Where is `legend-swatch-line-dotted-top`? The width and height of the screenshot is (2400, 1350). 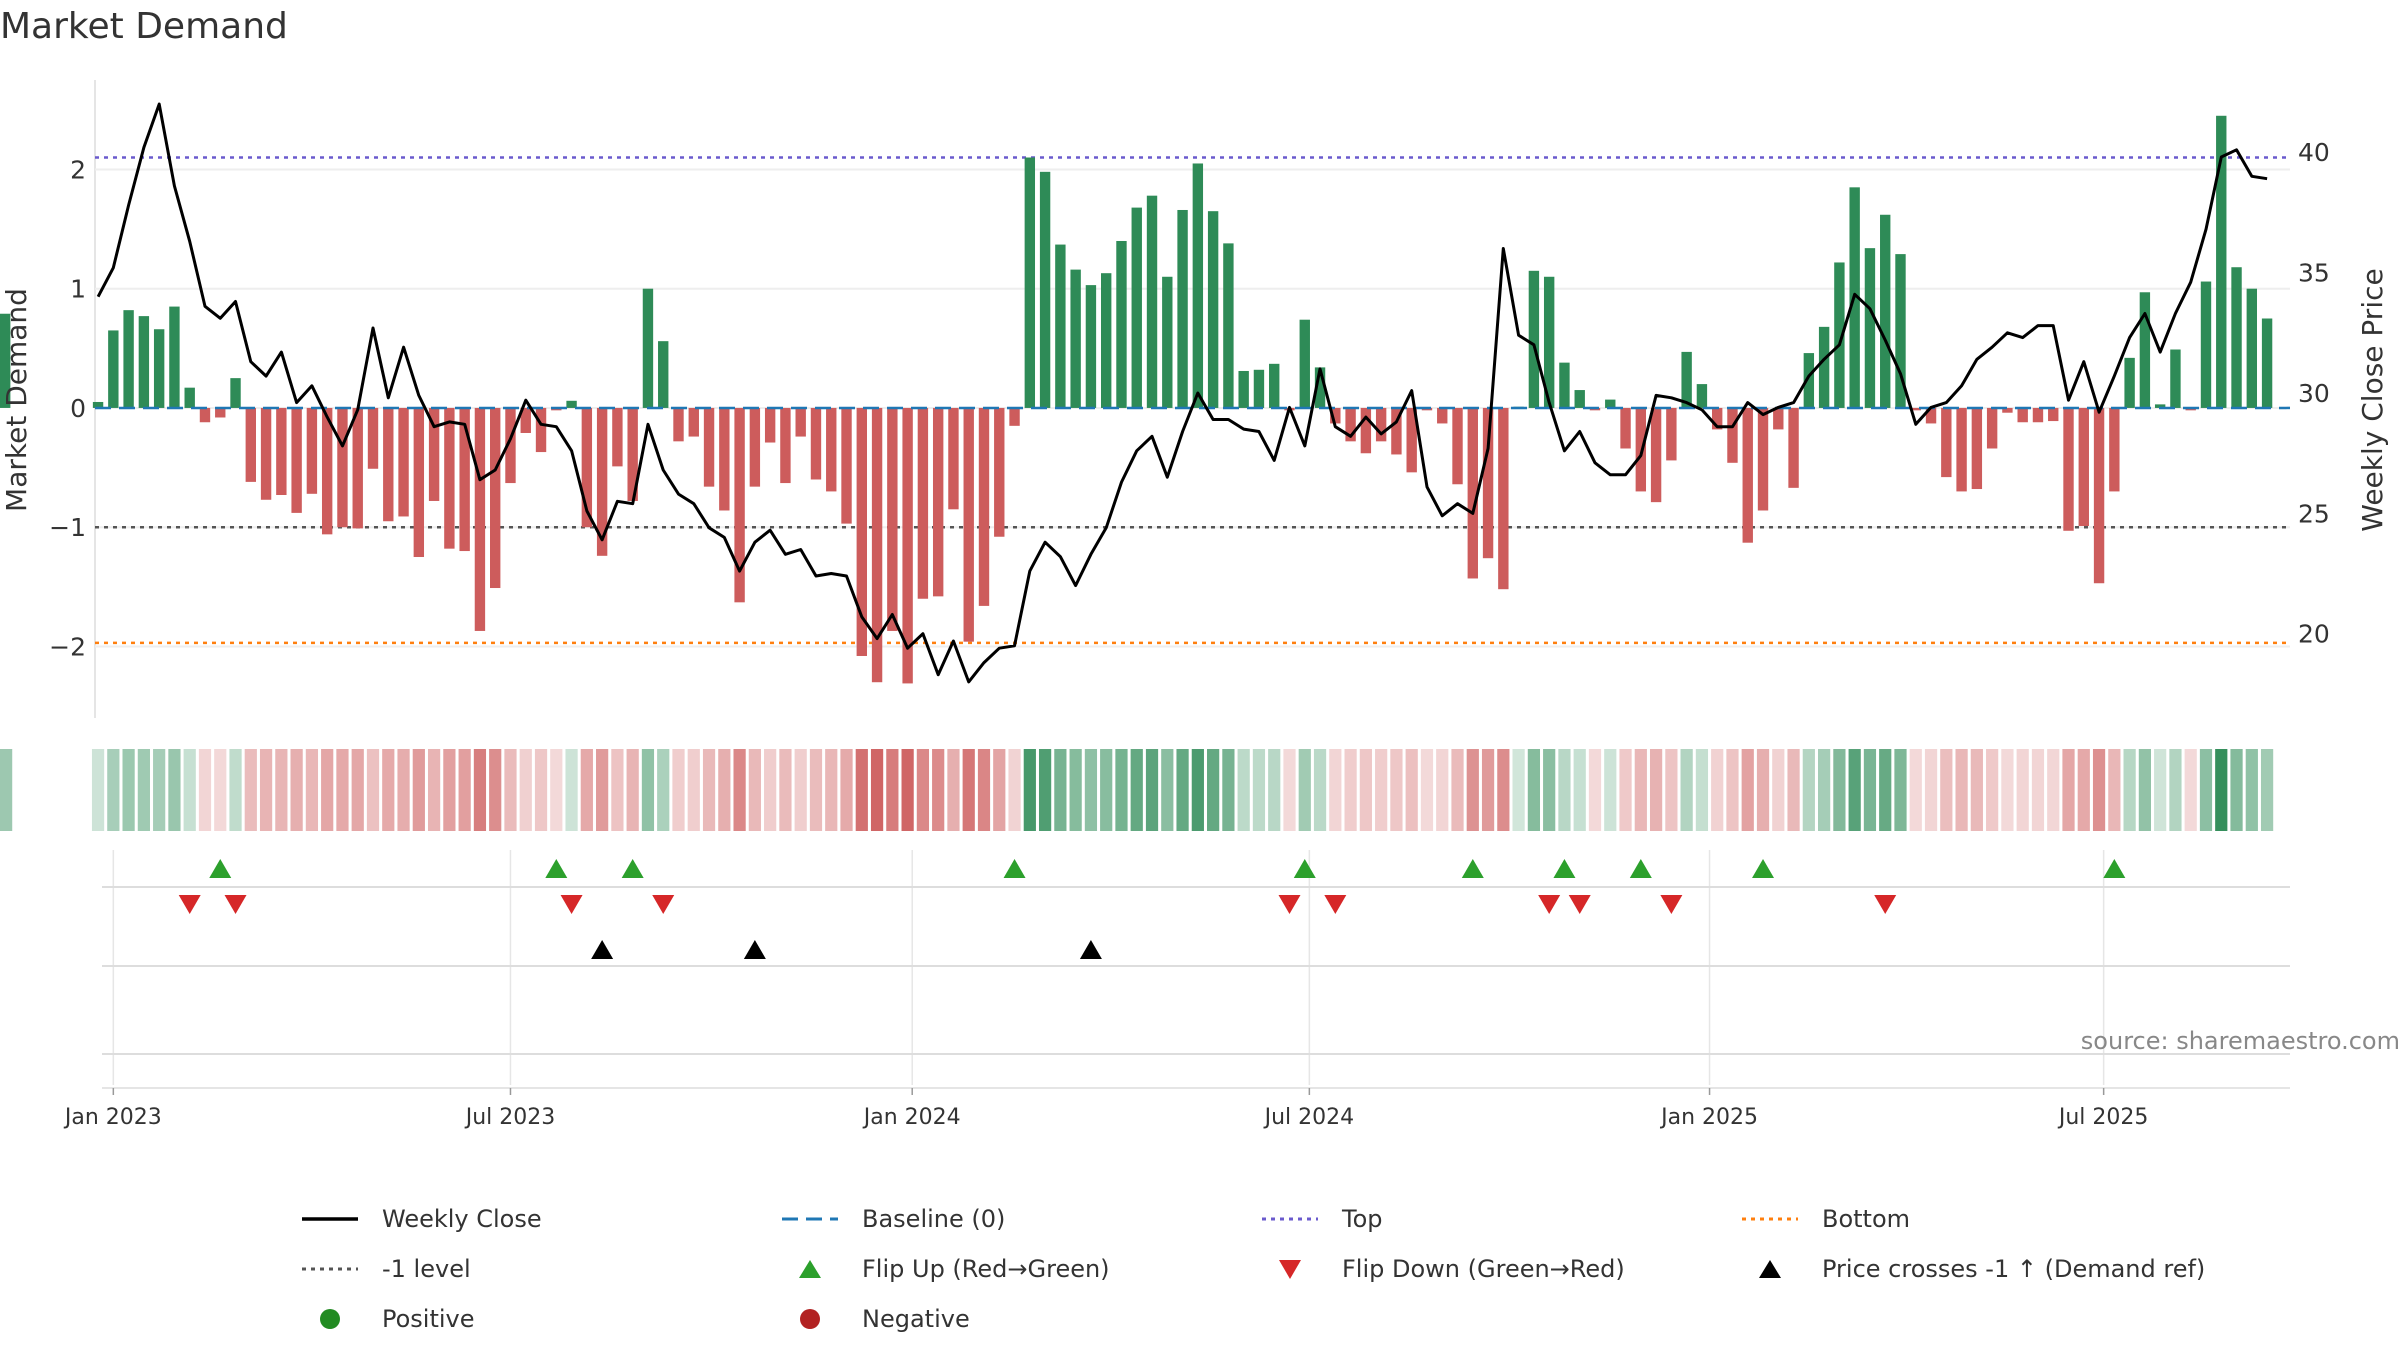 legend-swatch-line-dotted-top is located at coordinates (1290, 1219).